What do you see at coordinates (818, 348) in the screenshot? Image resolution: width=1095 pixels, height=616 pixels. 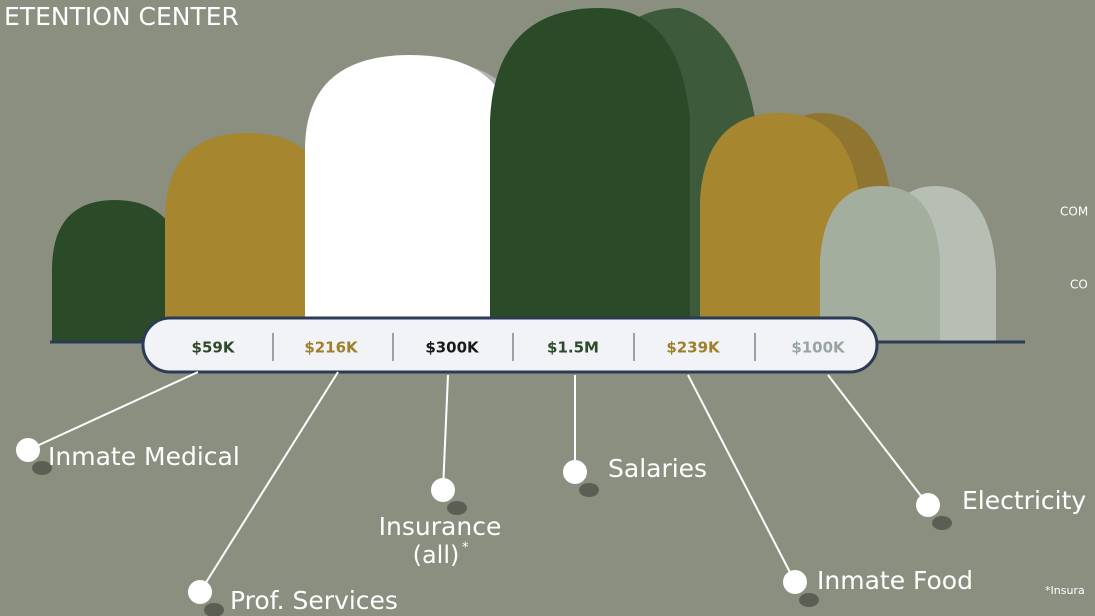 I see `value-label: $100K` at bounding box center [818, 348].